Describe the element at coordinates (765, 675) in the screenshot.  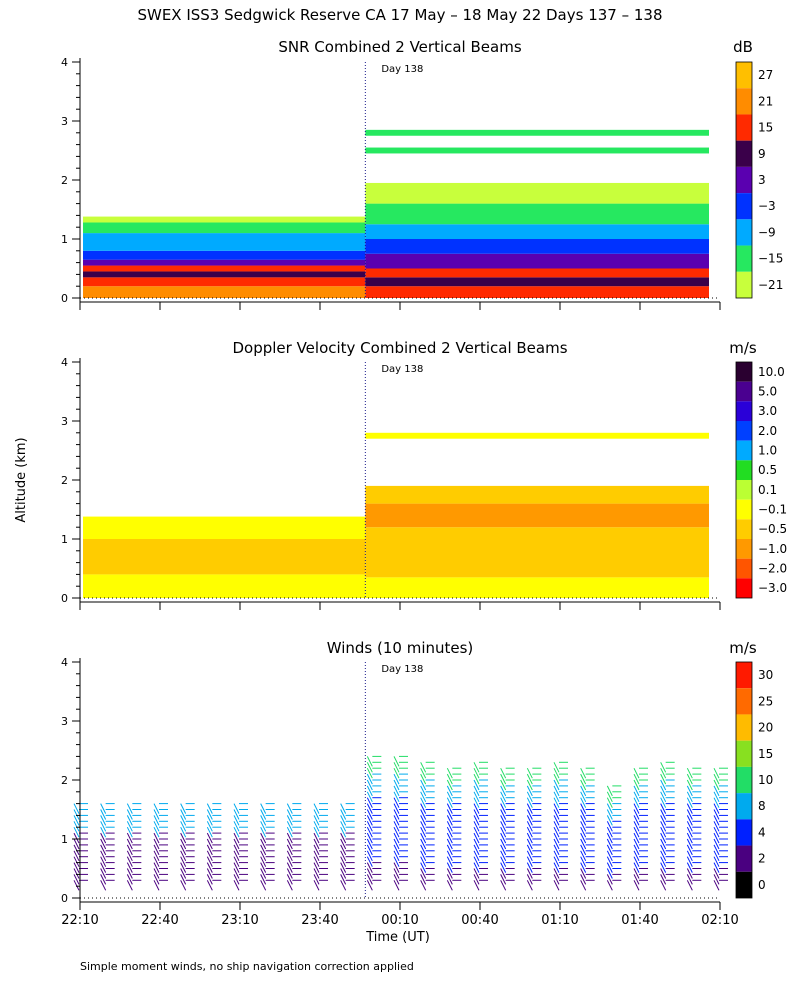
I see `winds-colorbar-label-30: 30` at that location.